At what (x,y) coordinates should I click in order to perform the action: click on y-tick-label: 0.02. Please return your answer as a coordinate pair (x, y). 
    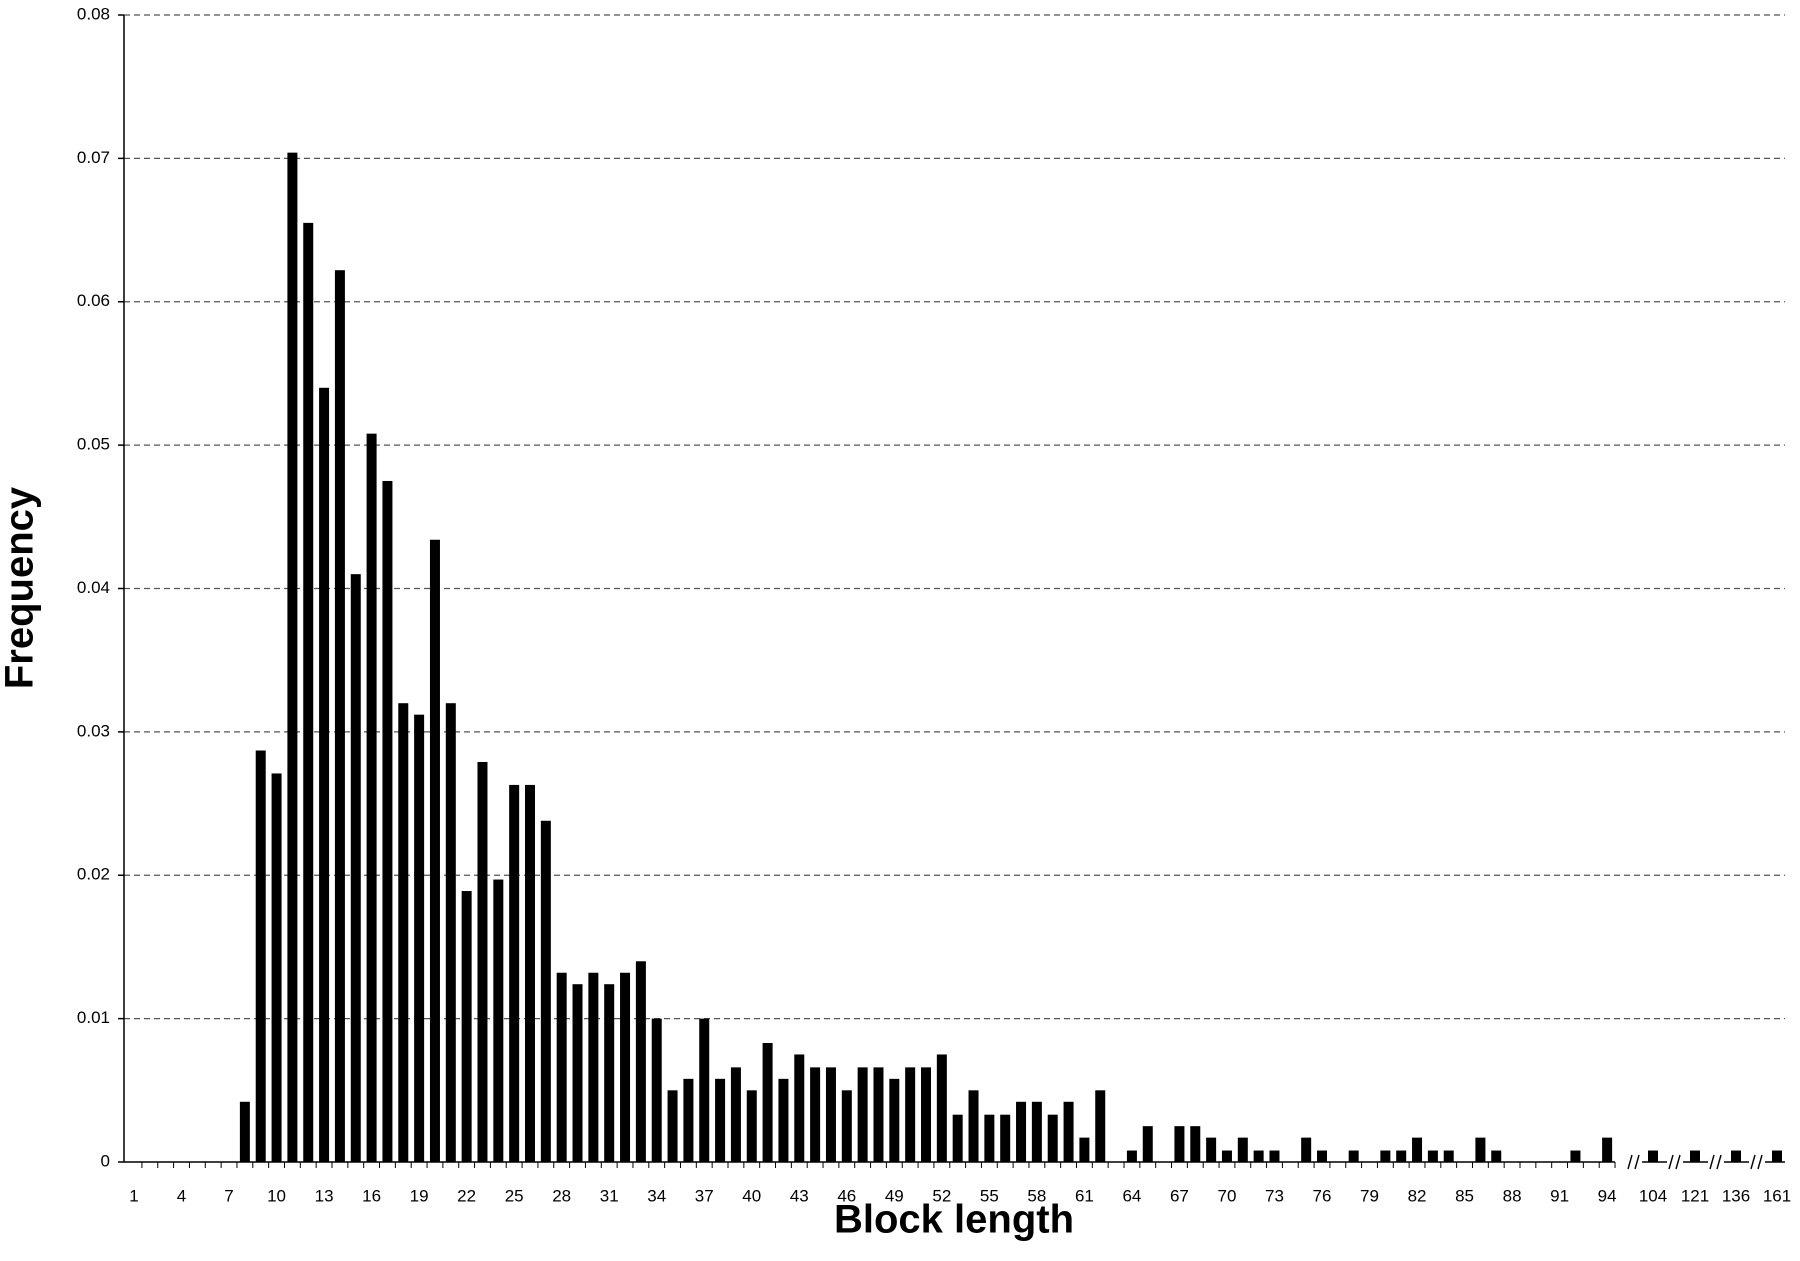
    Looking at the image, I should click on (93, 874).